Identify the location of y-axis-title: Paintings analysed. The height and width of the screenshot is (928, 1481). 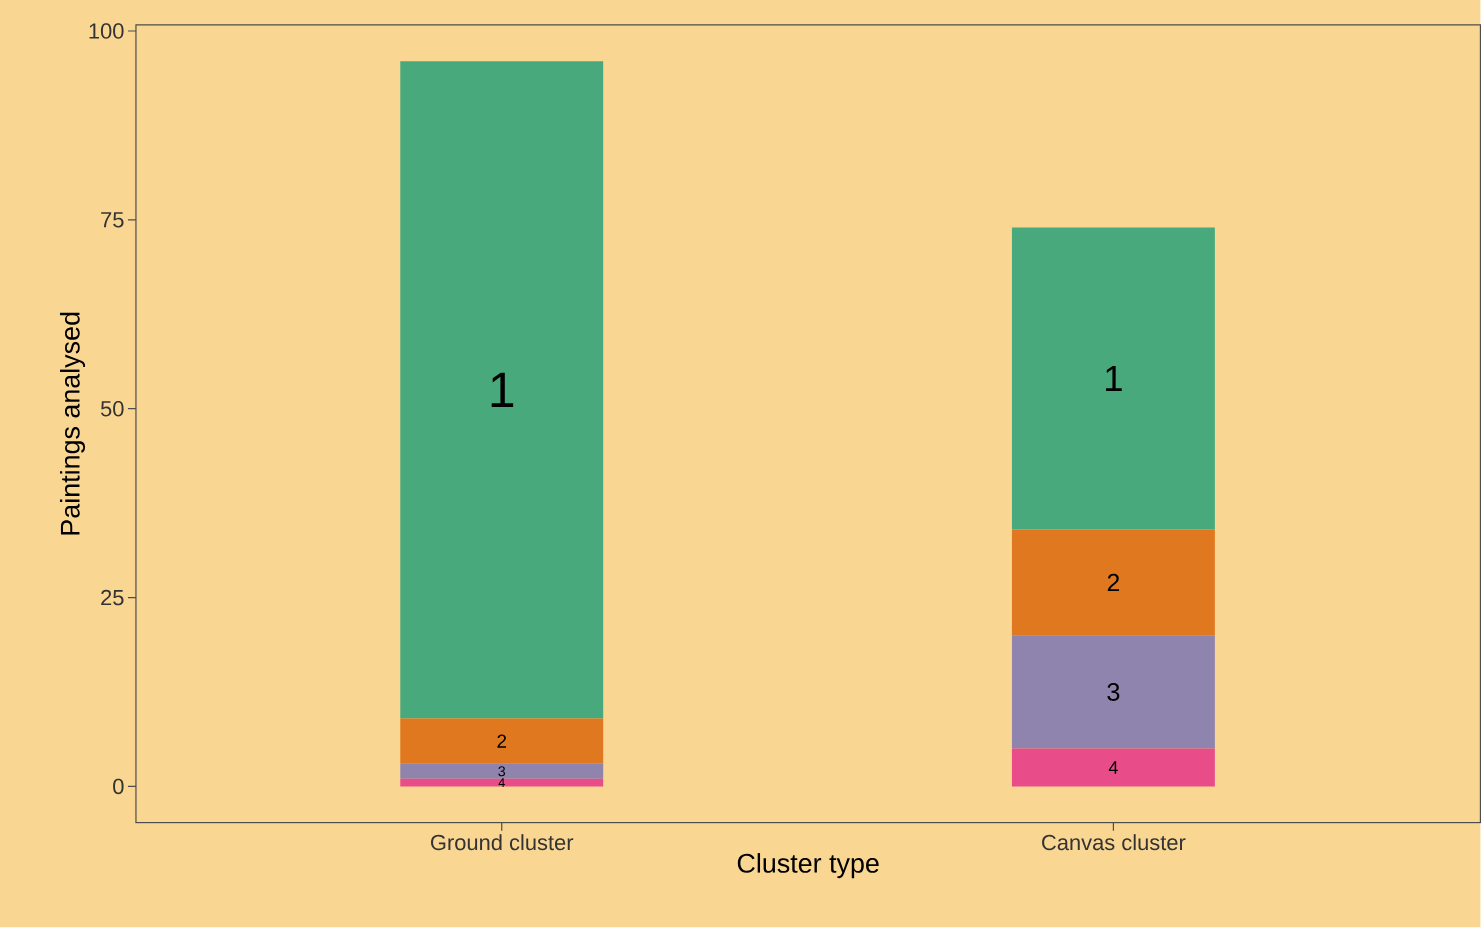
(72, 423).